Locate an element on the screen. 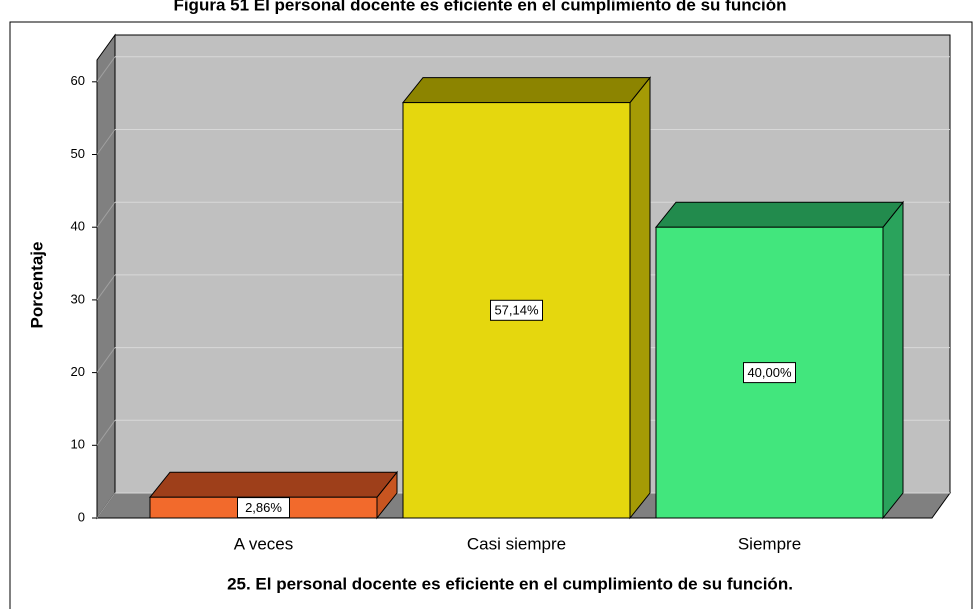 The height and width of the screenshot is (609, 974). y-axis-title: Porcentaje is located at coordinates (36, 285).